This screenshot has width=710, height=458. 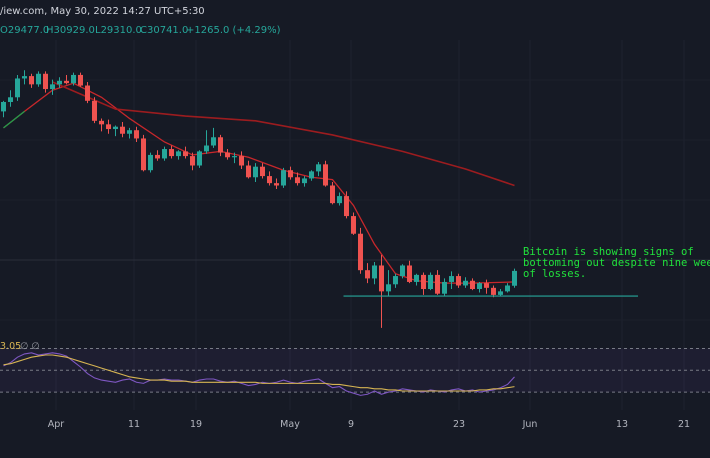 What do you see at coordinates (24, 30) in the screenshot?
I see `ohlc-open: O29477.0` at bounding box center [24, 30].